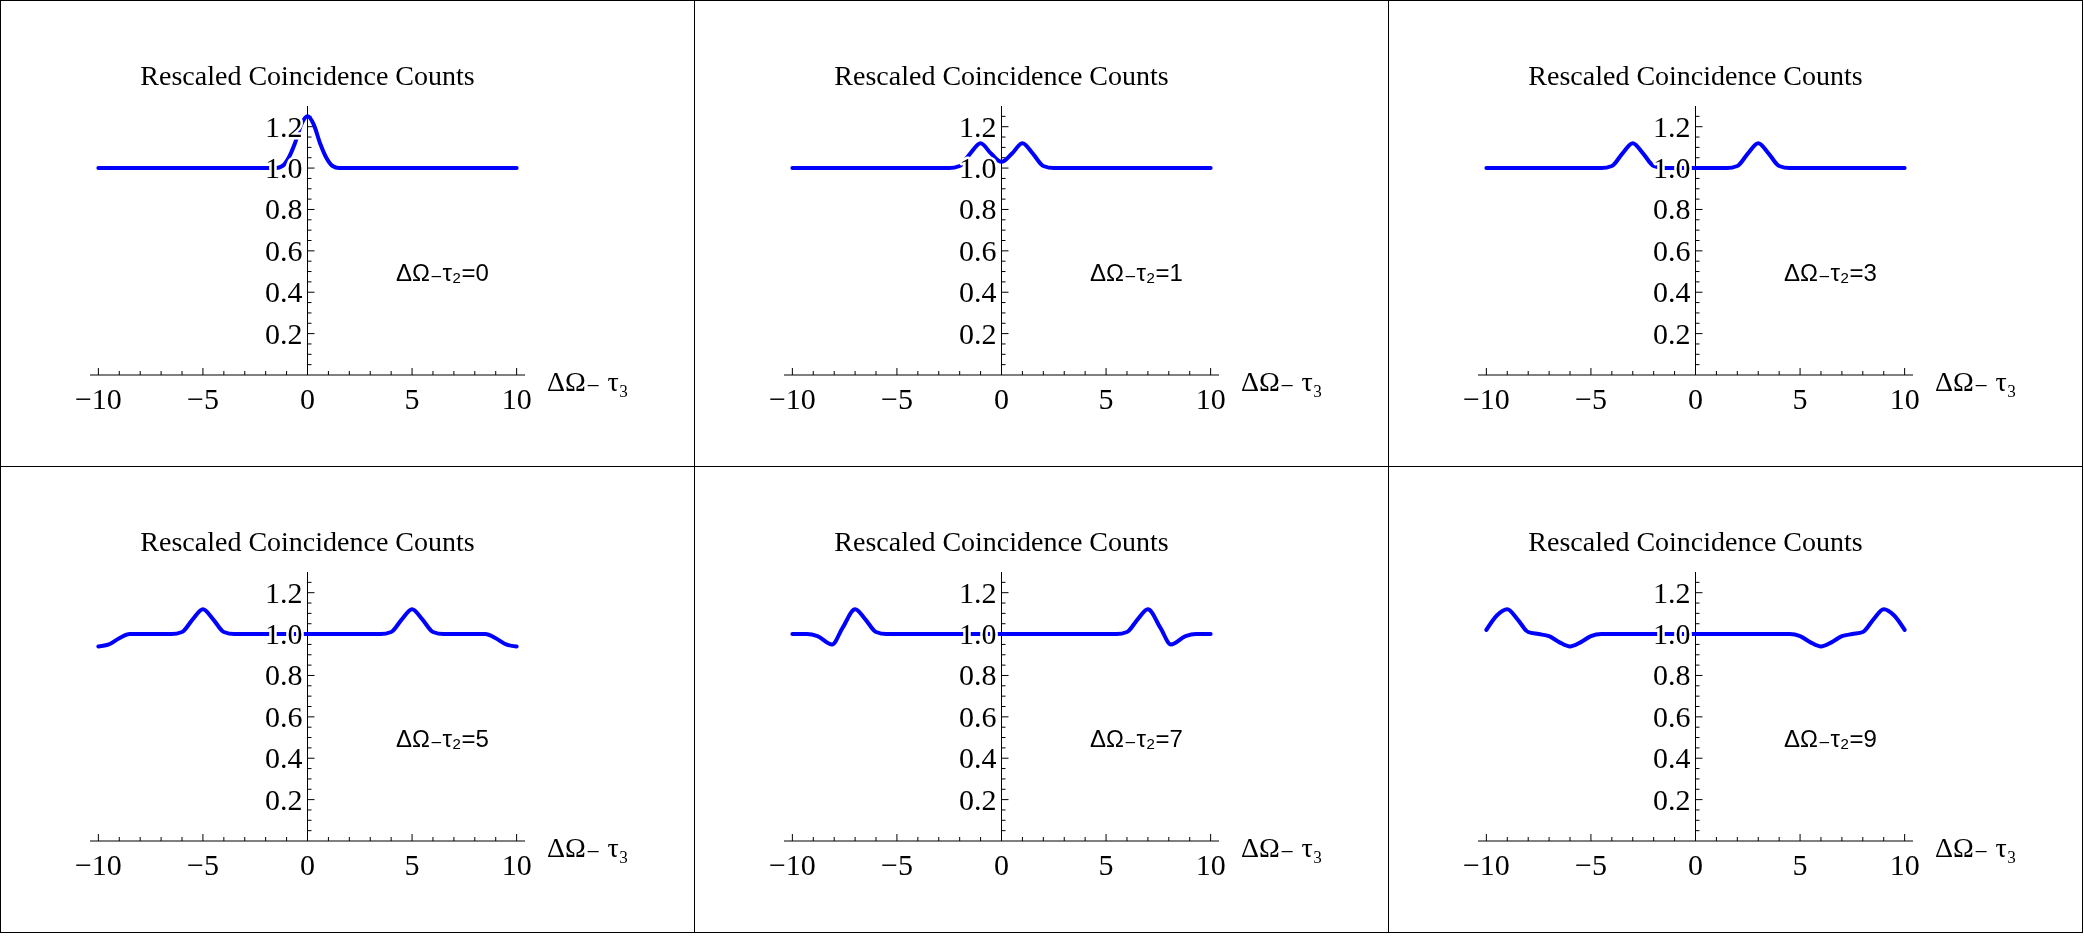  I want to click on annotation: ΔΩ₋τ₂=5, so click(442, 738).